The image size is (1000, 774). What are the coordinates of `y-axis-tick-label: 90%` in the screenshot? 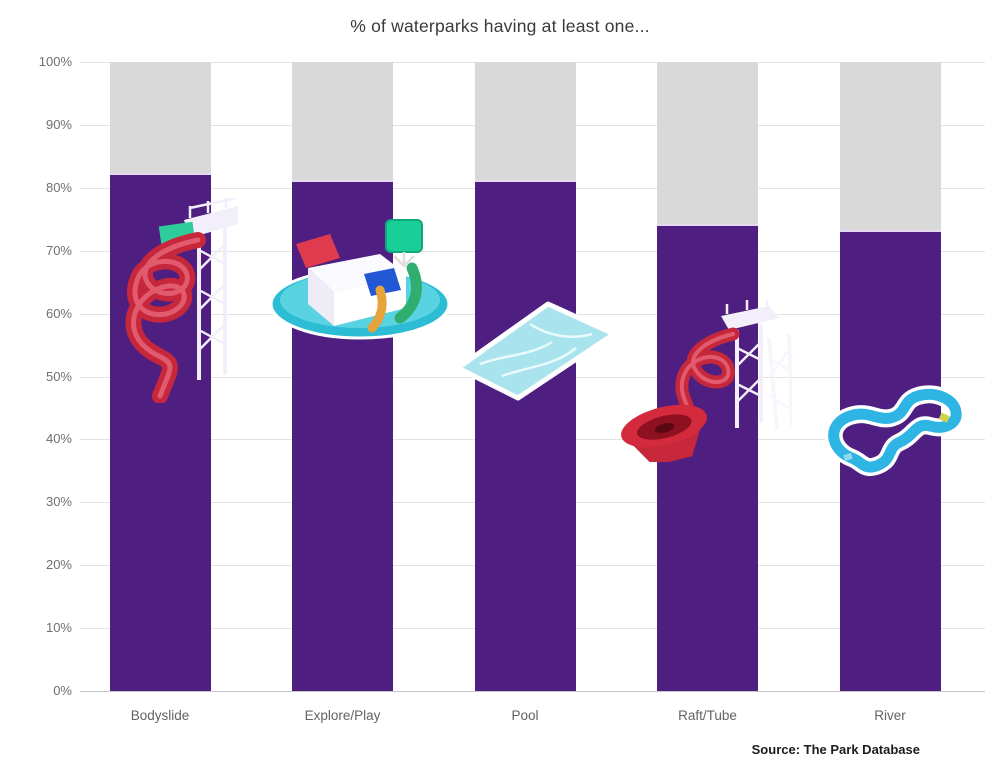 It's located at (58, 124).